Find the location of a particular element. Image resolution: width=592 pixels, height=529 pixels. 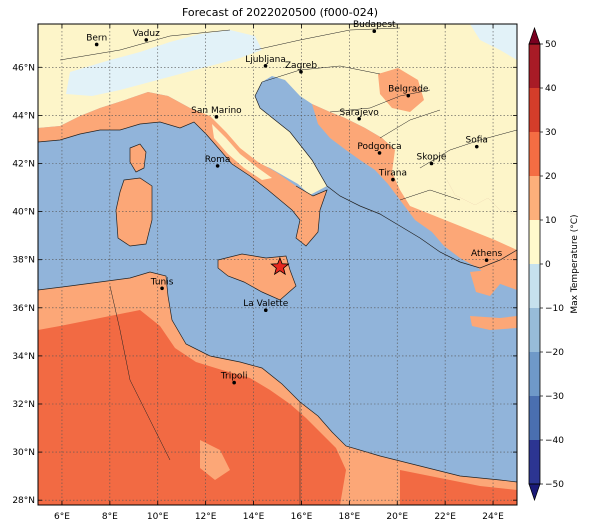

location-star-marker is located at coordinates (280, 266).